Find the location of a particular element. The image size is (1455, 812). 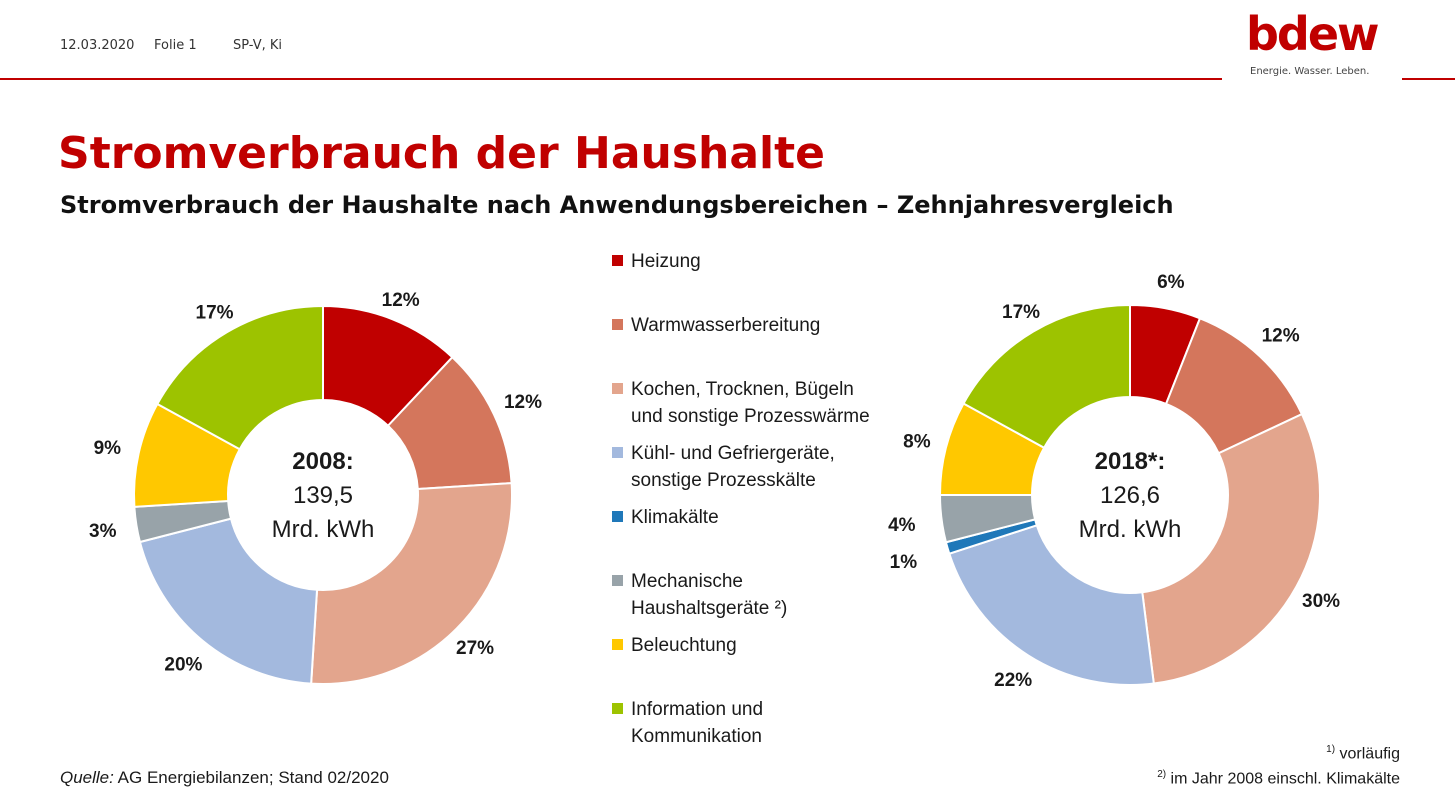

footnote-2008-note: 2) im Jahr 2008 einschl. Klimakälte is located at coordinates (1278, 778).